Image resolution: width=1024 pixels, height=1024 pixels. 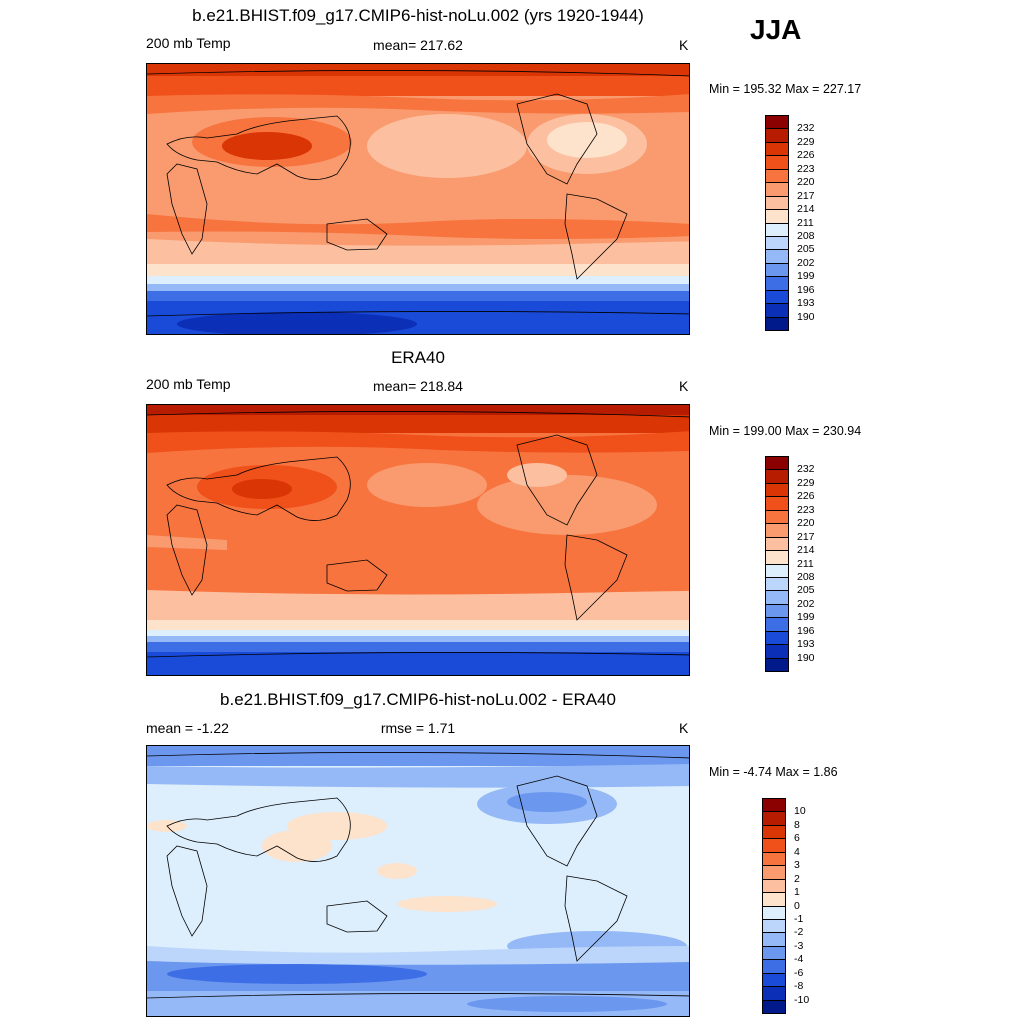 What do you see at coordinates (799, 959) in the screenshot?
I see `panel-3-colorbar-tick-label: -4` at bounding box center [799, 959].